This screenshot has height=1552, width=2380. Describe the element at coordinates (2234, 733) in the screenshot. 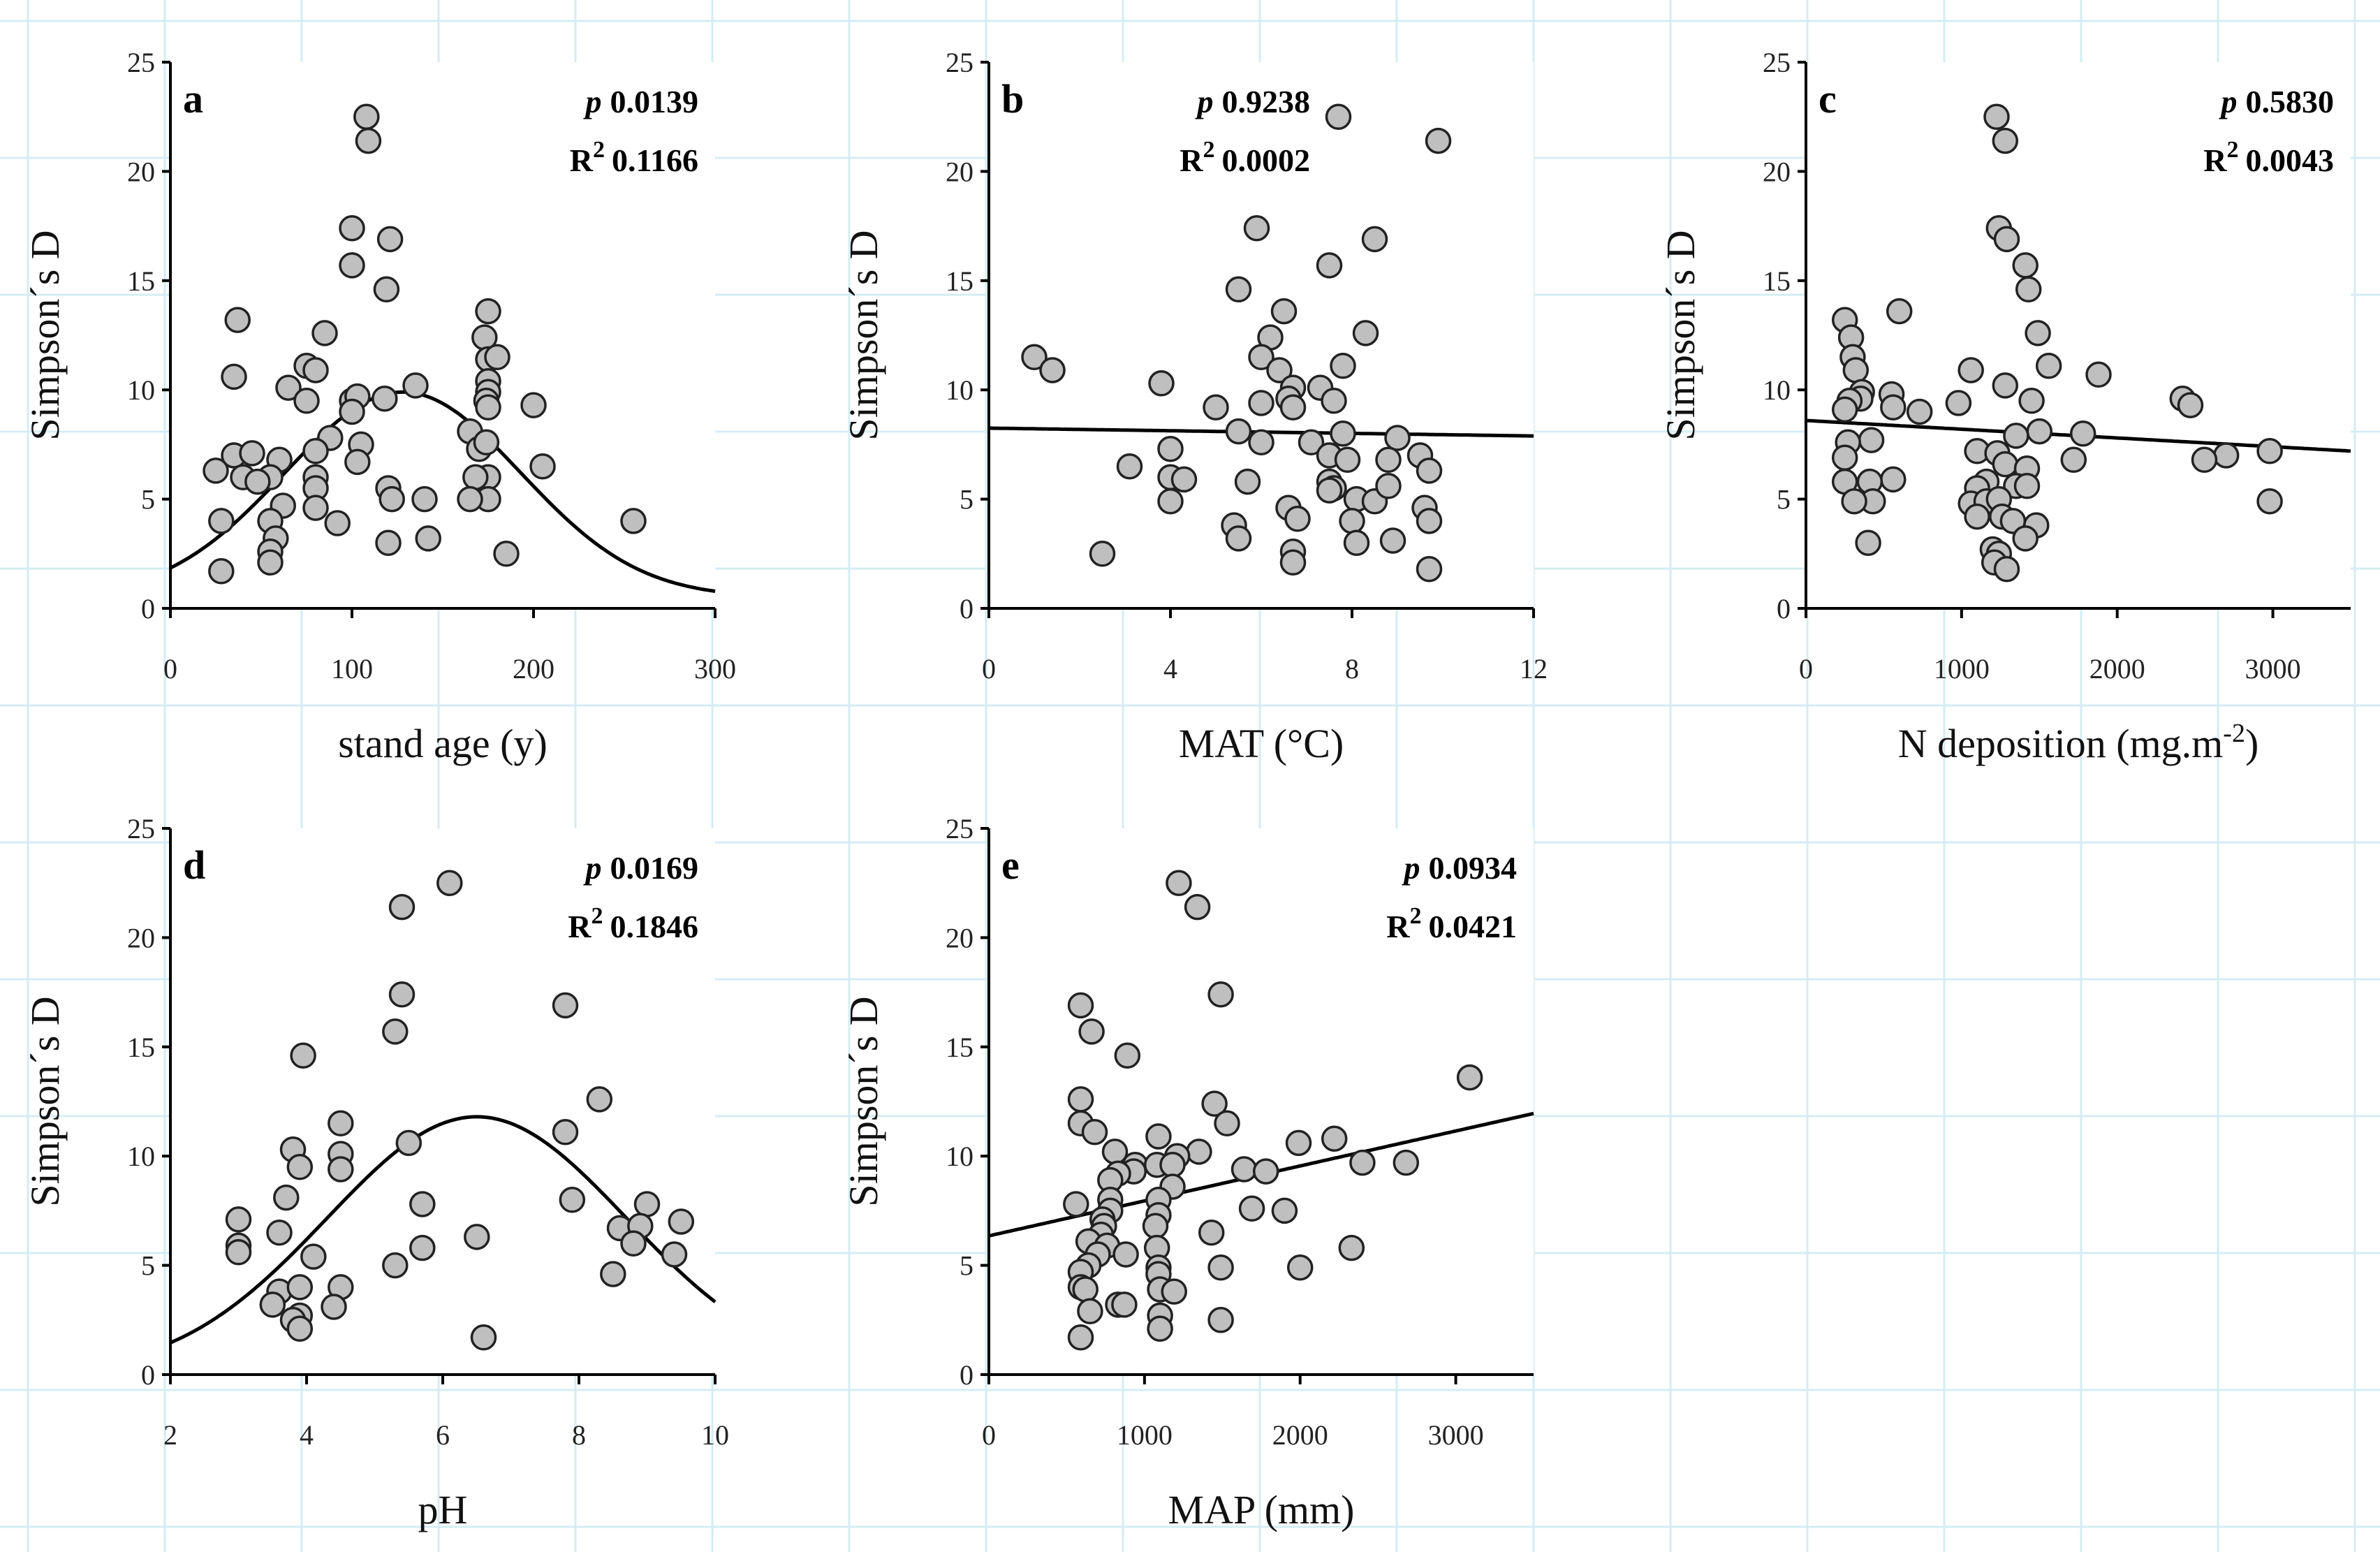

I see `x-axis-label-superscript: -2` at that location.